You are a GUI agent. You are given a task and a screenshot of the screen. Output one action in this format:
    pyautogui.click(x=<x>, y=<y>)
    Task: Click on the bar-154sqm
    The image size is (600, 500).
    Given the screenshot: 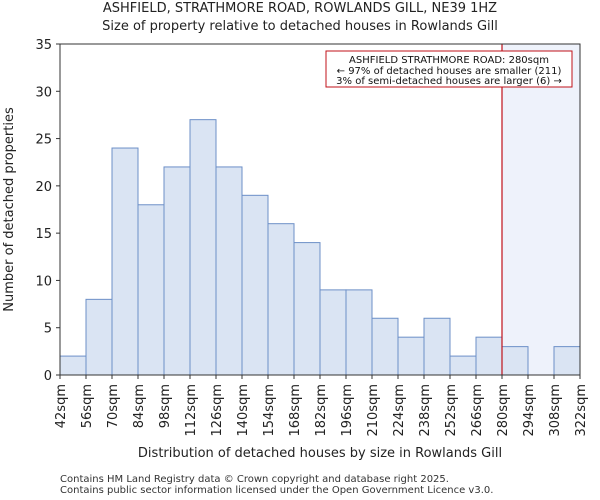 What is the action you would take?
    pyautogui.click(x=281, y=299)
    